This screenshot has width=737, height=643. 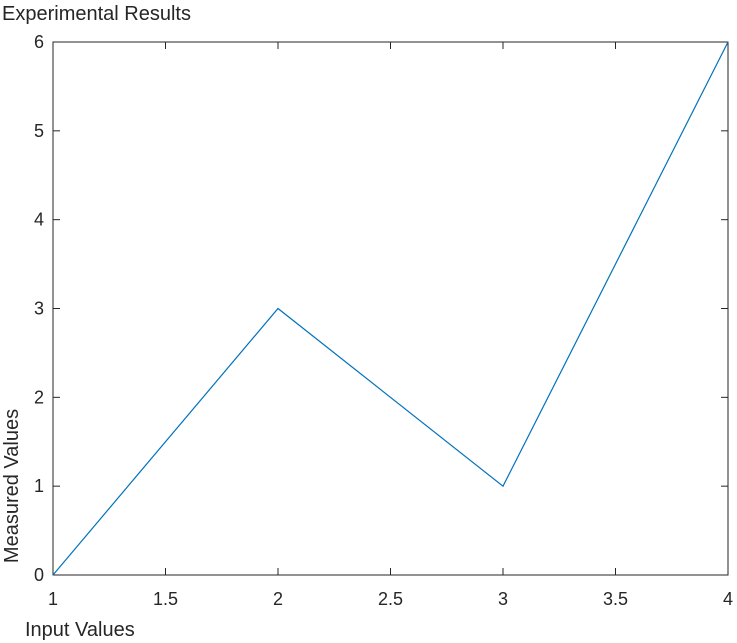 I want to click on y-tick-label: 1, so click(x=39, y=486).